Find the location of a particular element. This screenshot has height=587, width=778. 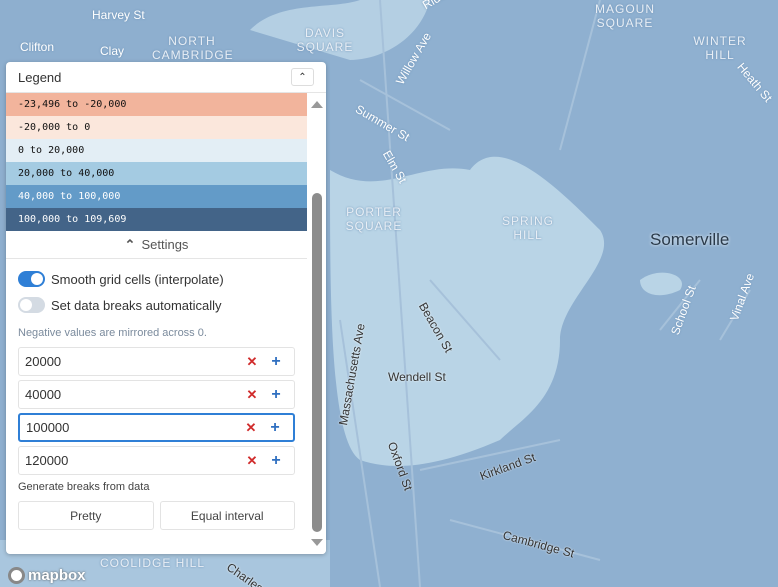

map-label: WINTER HILL is located at coordinates (720, 48).